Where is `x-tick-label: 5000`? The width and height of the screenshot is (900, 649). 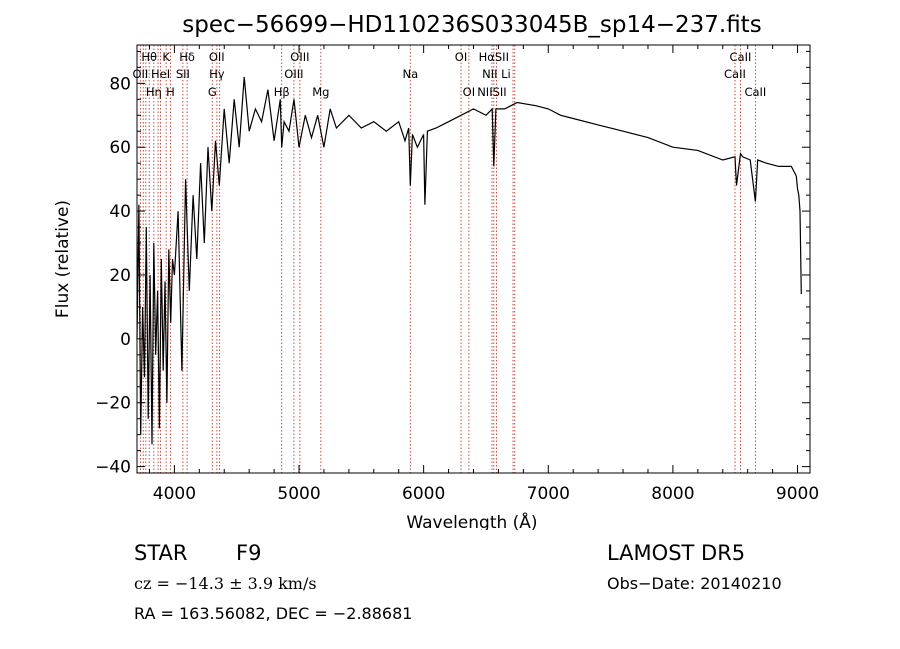
x-tick-label: 5000 is located at coordinates (298, 494).